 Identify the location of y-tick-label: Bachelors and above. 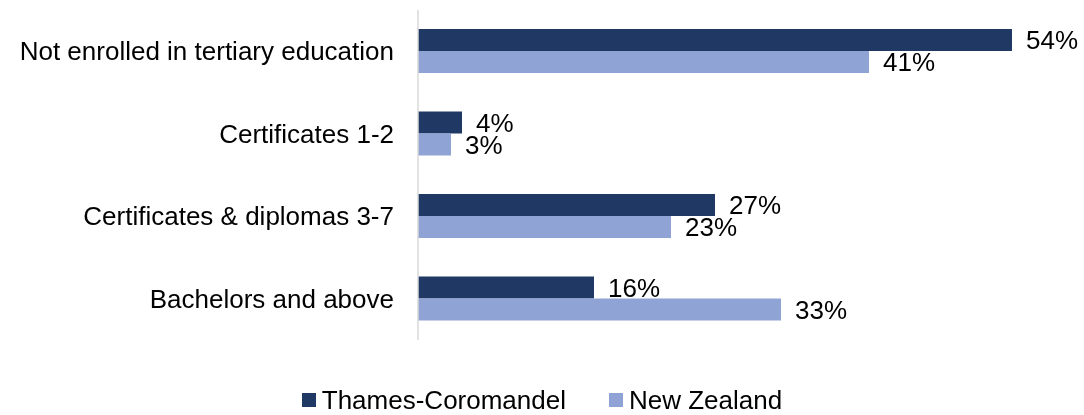
(271, 298).